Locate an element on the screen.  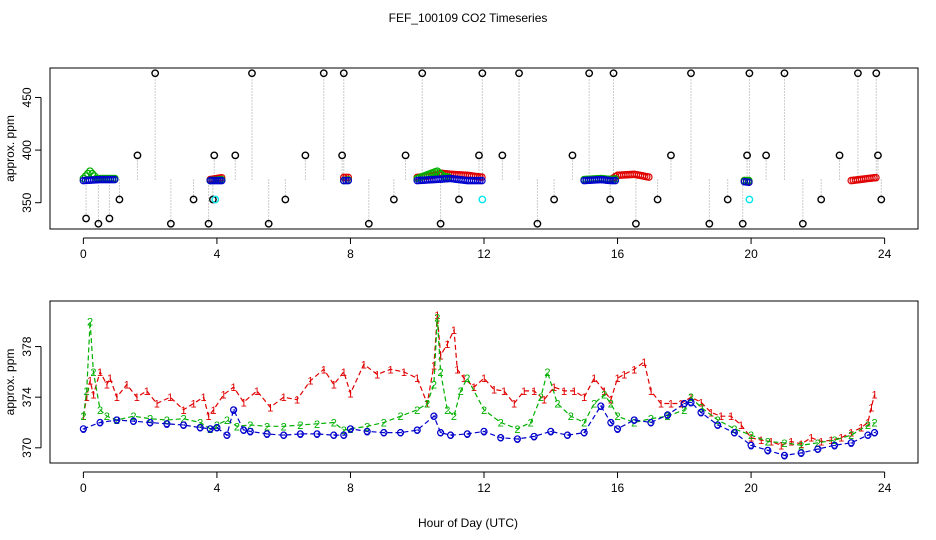
y-tick-label: 400 is located at coordinates (27, 150).